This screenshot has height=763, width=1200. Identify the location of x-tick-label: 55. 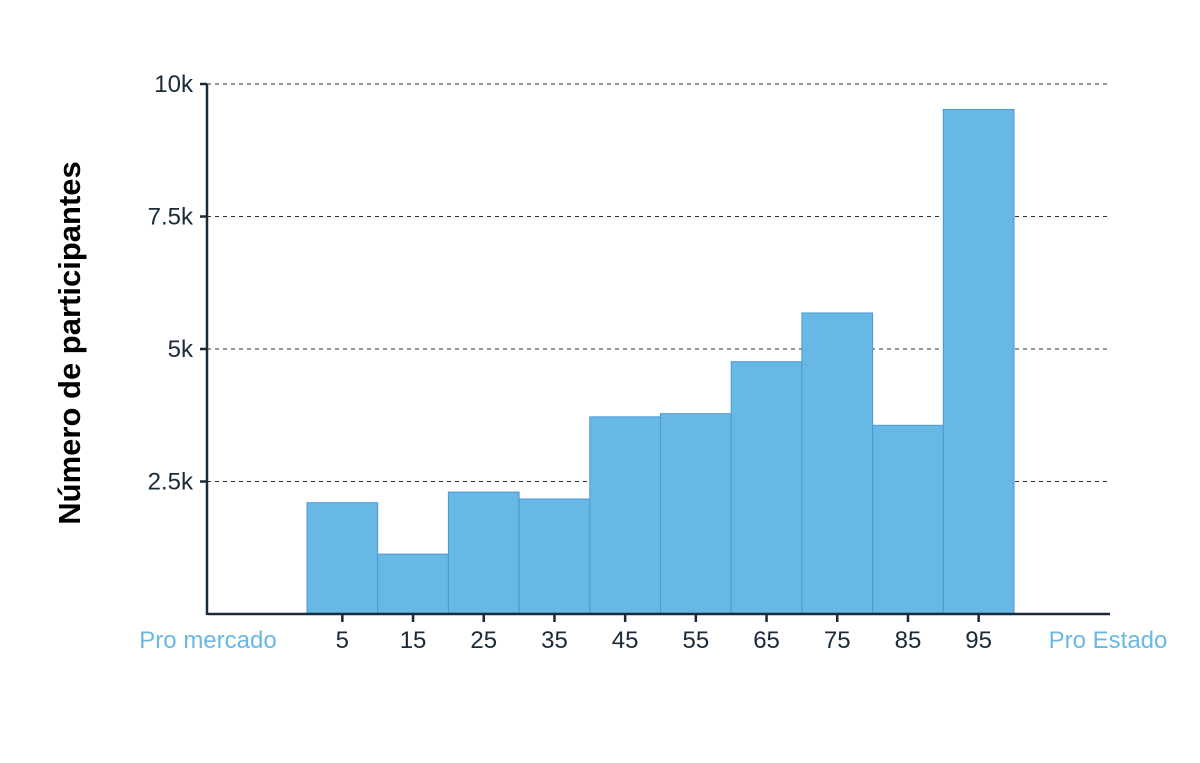
(695, 640).